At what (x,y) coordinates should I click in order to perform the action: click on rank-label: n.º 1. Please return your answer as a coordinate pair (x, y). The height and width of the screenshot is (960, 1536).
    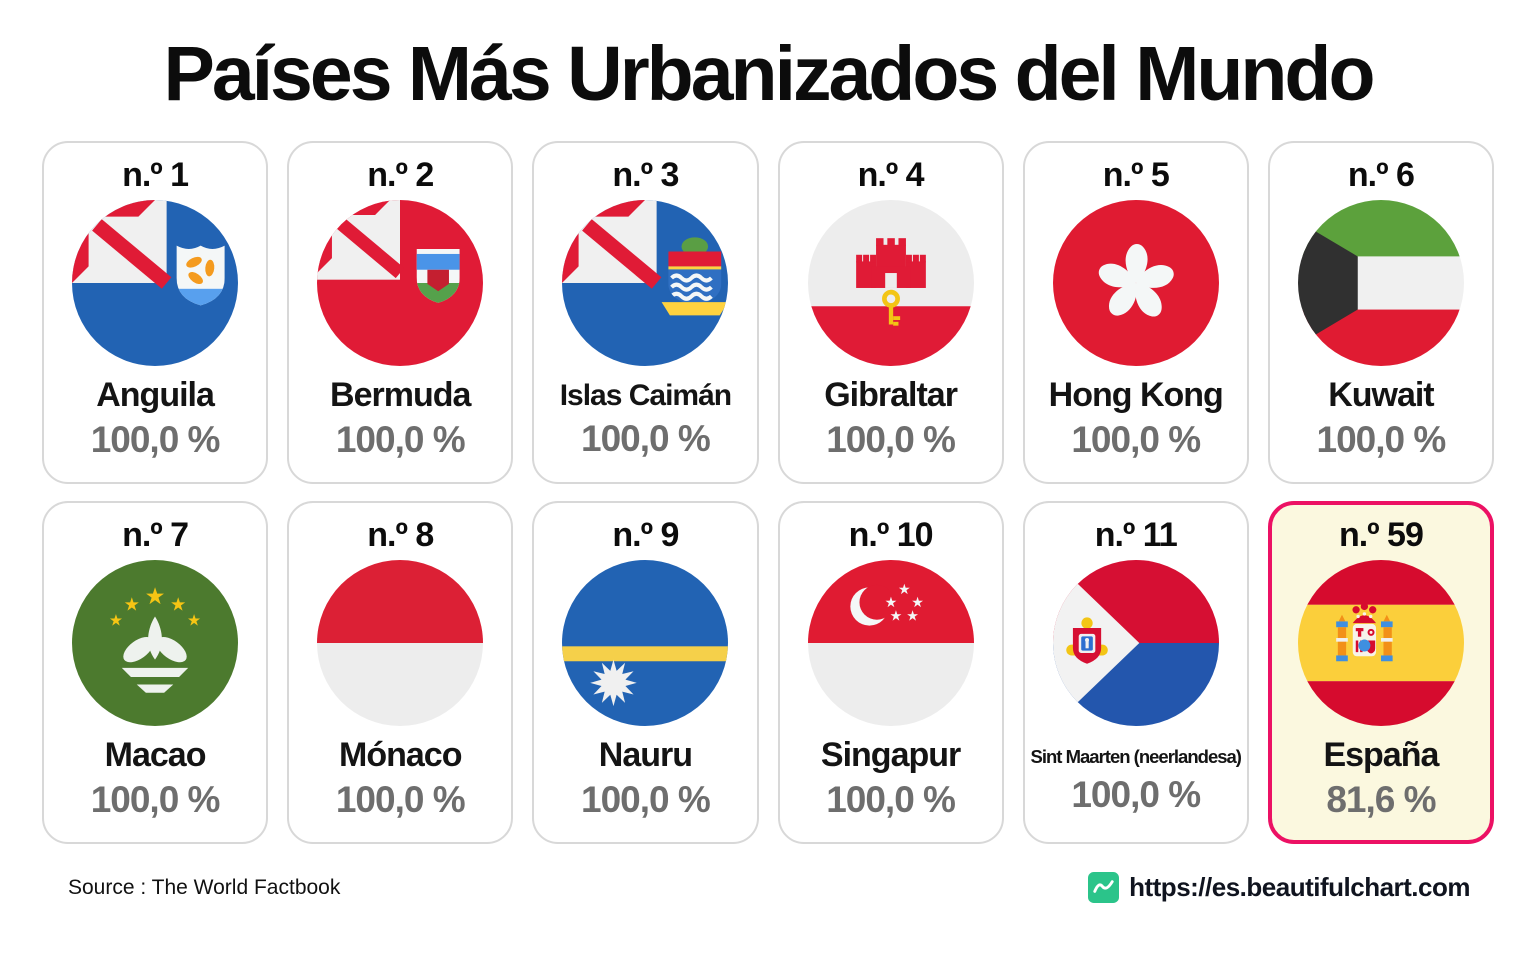
    Looking at the image, I should click on (155, 175).